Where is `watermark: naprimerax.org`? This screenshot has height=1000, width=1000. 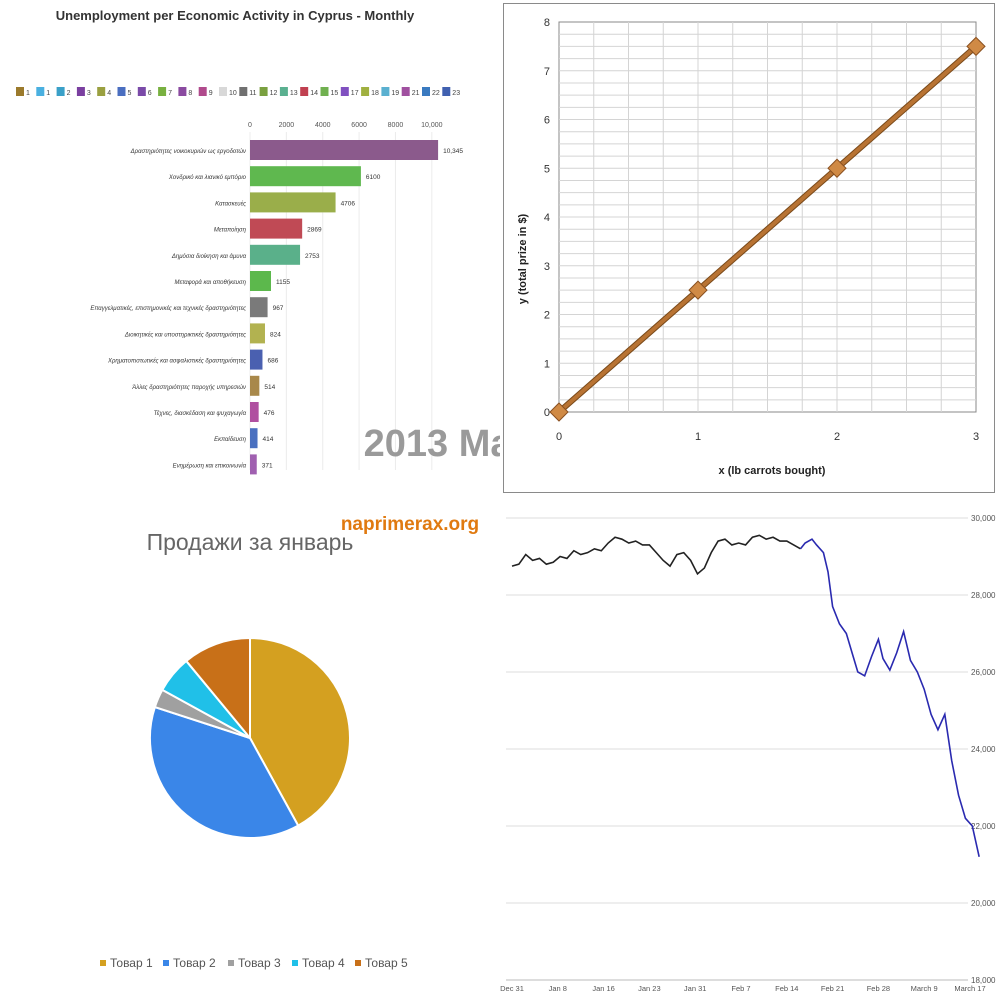 watermark: naprimerax.org is located at coordinates (410, 524).